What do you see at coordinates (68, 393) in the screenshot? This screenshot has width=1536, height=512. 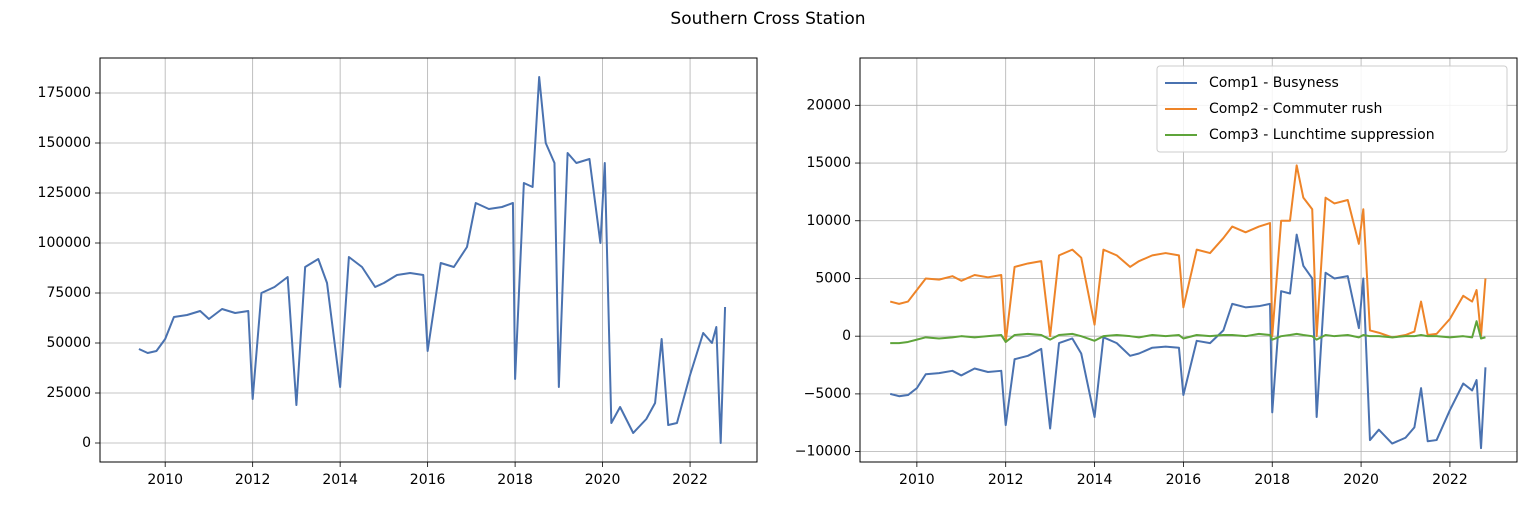 I see `y-tick-label: 25000` at bounding box center [68, 393].